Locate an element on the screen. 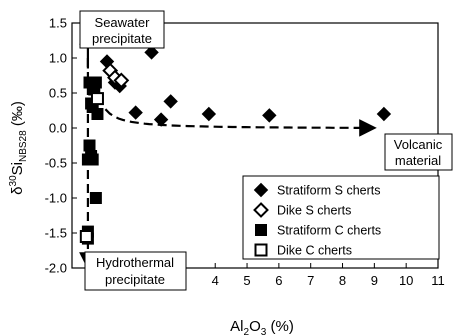 Image resolution: width=455 pixels, height=335 pixels. y-tick-label: 1.5 is located at coordinates (58, 23).